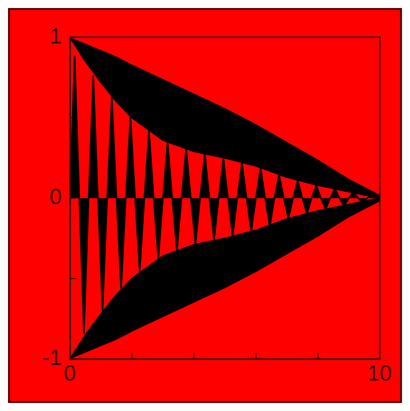  Describe the element at coordinates (52, 357) in the screenshot. I see `y-tick-label: -1` at that location.